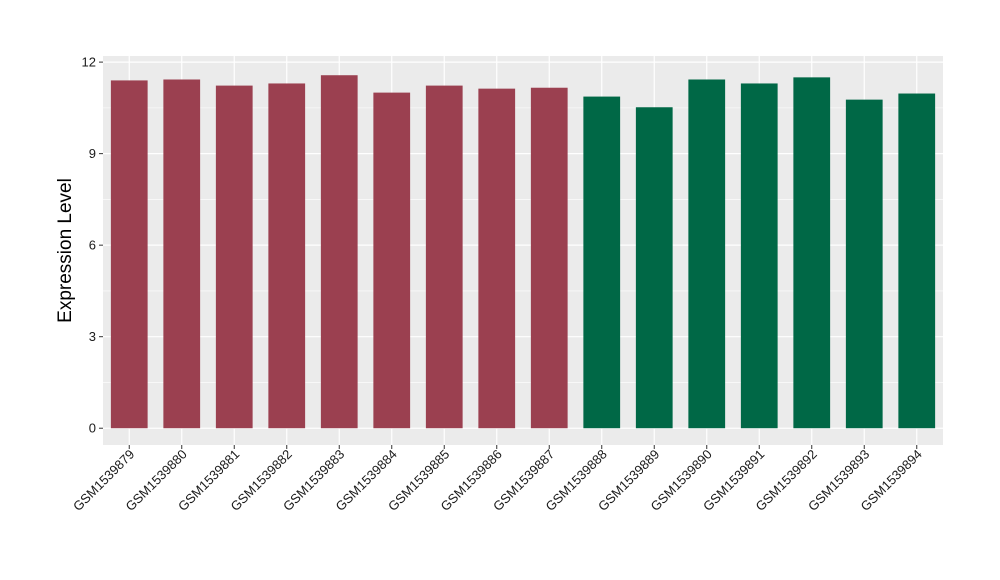 The width and height of the screenshot is (1000, 580). Describe the element at coordinates (89, 62) in the screenshot. I see `y-tick-label: 12` at that location.